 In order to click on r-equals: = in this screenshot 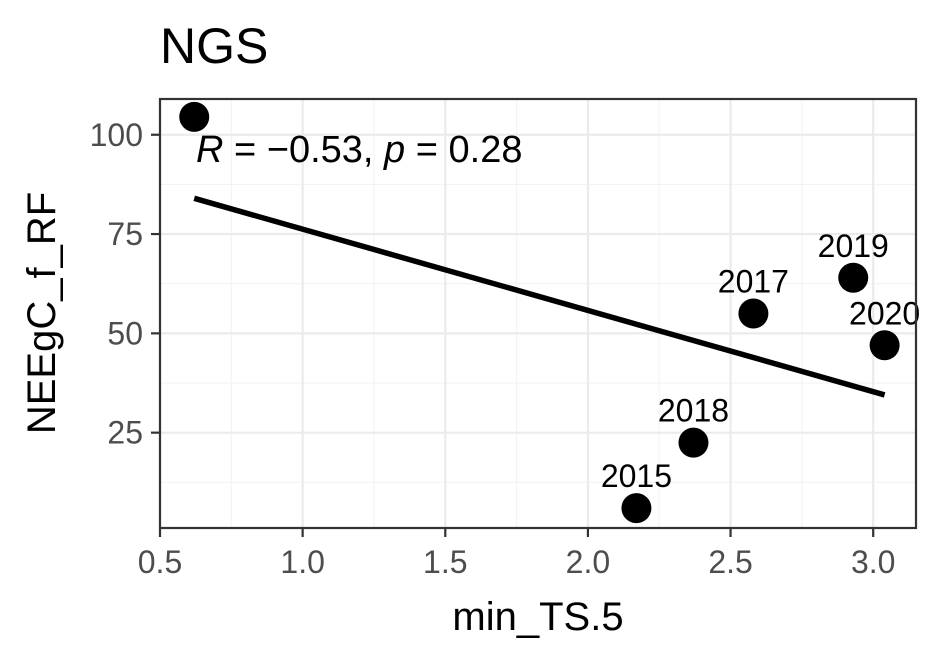, I will do `click(244, 150)`.